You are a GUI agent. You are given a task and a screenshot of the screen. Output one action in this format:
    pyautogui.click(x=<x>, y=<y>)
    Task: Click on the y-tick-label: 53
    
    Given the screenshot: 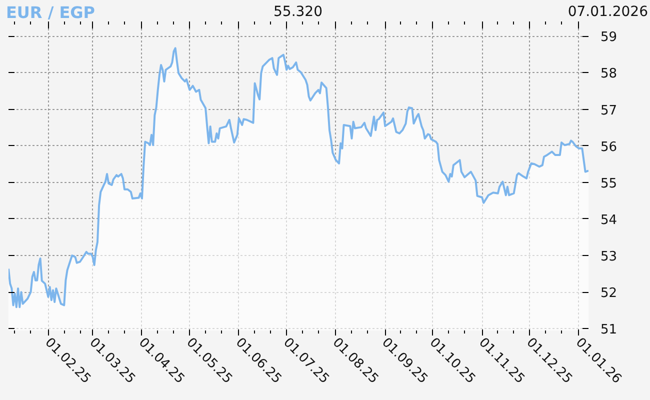 What is the action you would take?
    pyautogui.click(x=609, y=257)
    